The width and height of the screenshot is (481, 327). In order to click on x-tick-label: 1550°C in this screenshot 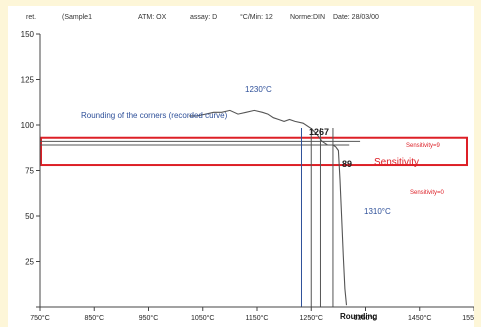, I will do `click(468, 318)`.